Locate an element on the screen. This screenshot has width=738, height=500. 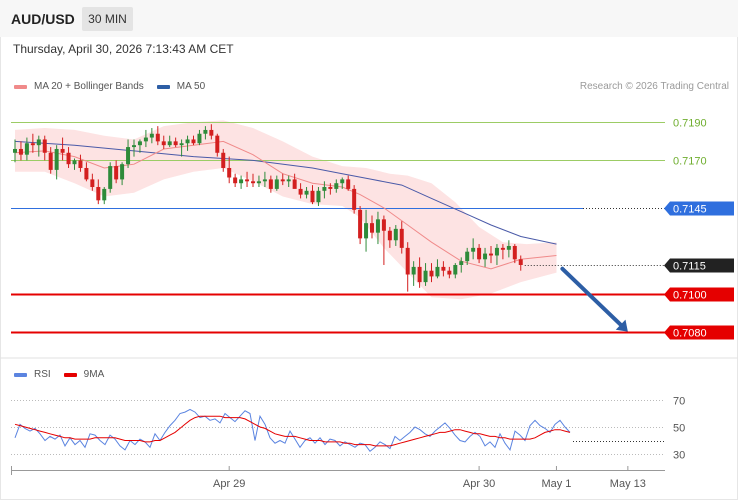
timeframe-button: 30 MIN is located at coordinates (107, 19).